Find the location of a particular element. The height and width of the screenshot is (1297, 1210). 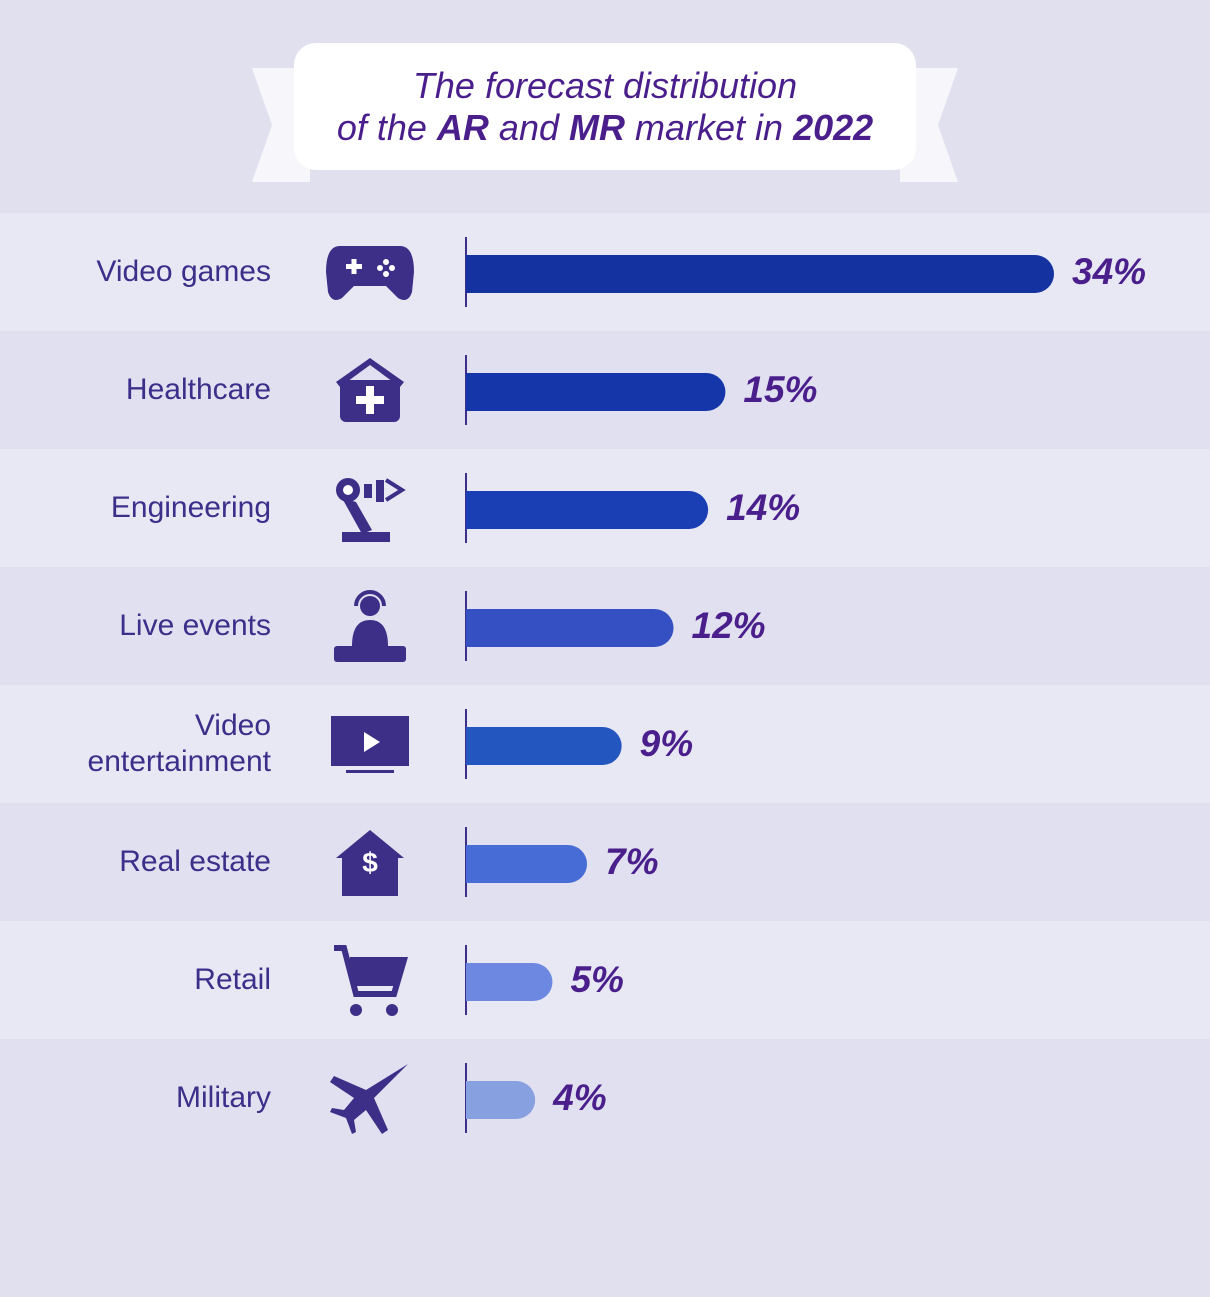

value-label: 5% is located at coordinates (596, 979).